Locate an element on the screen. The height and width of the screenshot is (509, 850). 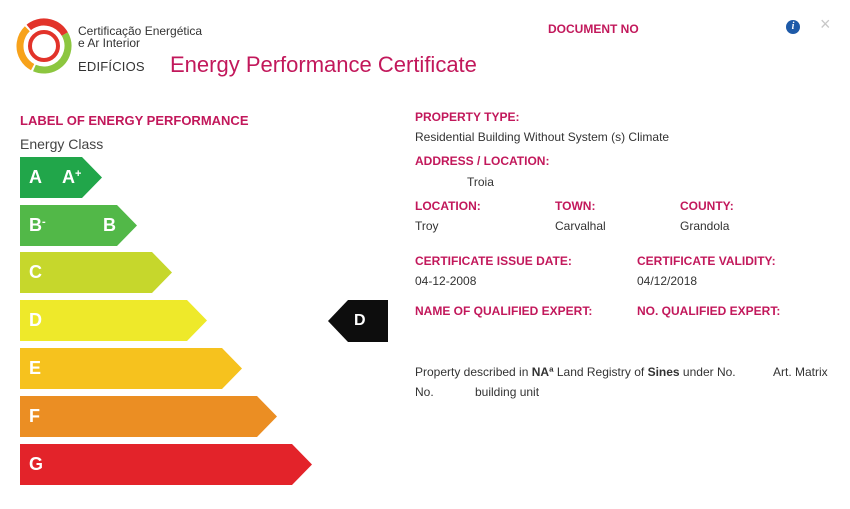
energy-bar-e: E is located at coordinates (131, 368).